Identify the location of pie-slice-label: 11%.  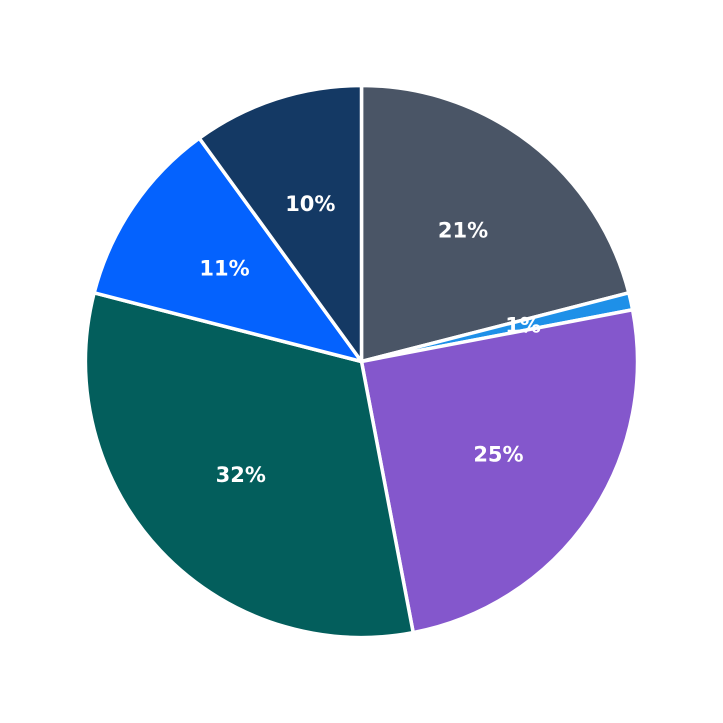
(224, 268).